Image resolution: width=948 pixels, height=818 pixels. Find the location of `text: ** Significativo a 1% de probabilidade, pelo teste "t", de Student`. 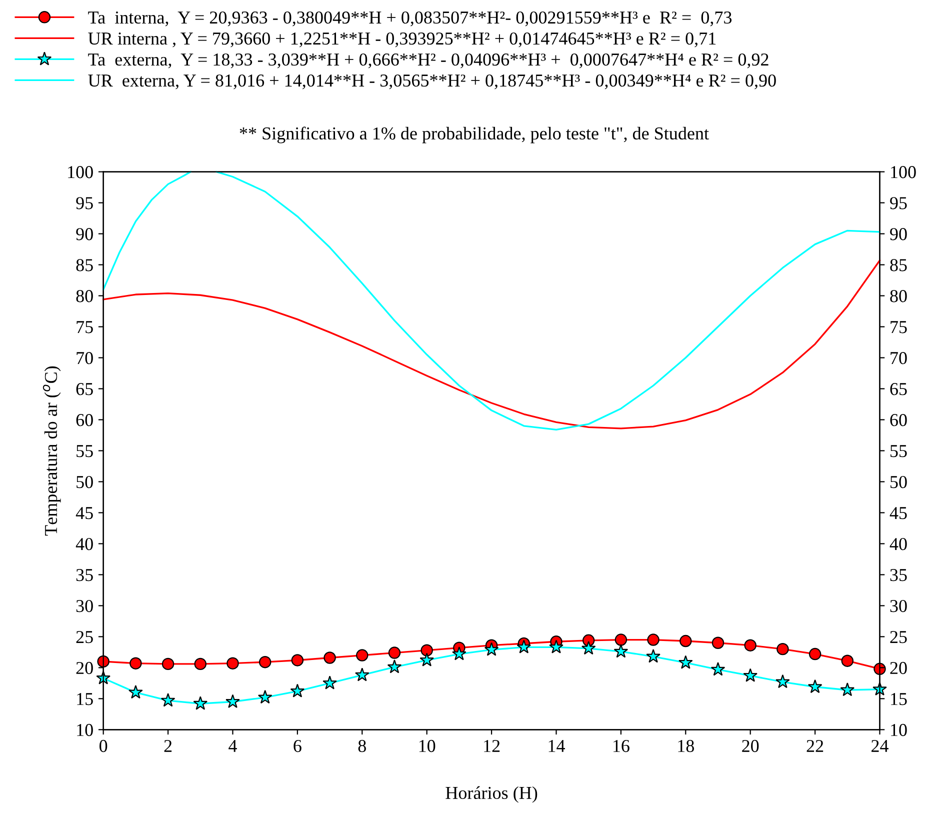

text: ** Significativo a 1% de probabilidade, pelo teste "t", de Student is located at coordinates (474, 135).